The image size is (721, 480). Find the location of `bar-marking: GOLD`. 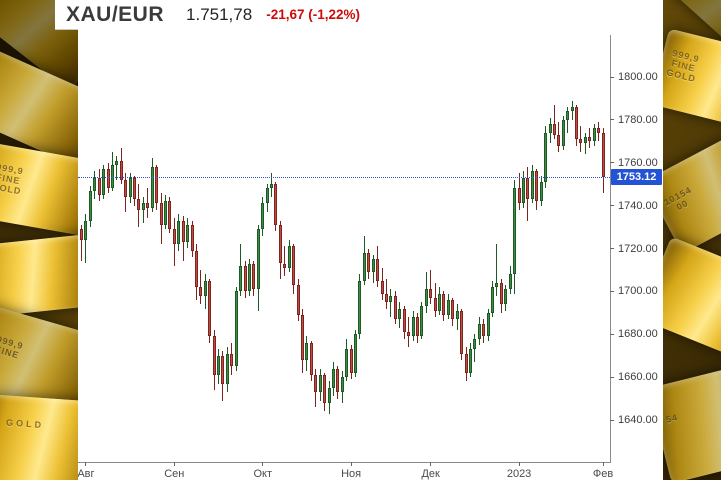

bar-marking: GOLD is located at coordinates (25, 424).